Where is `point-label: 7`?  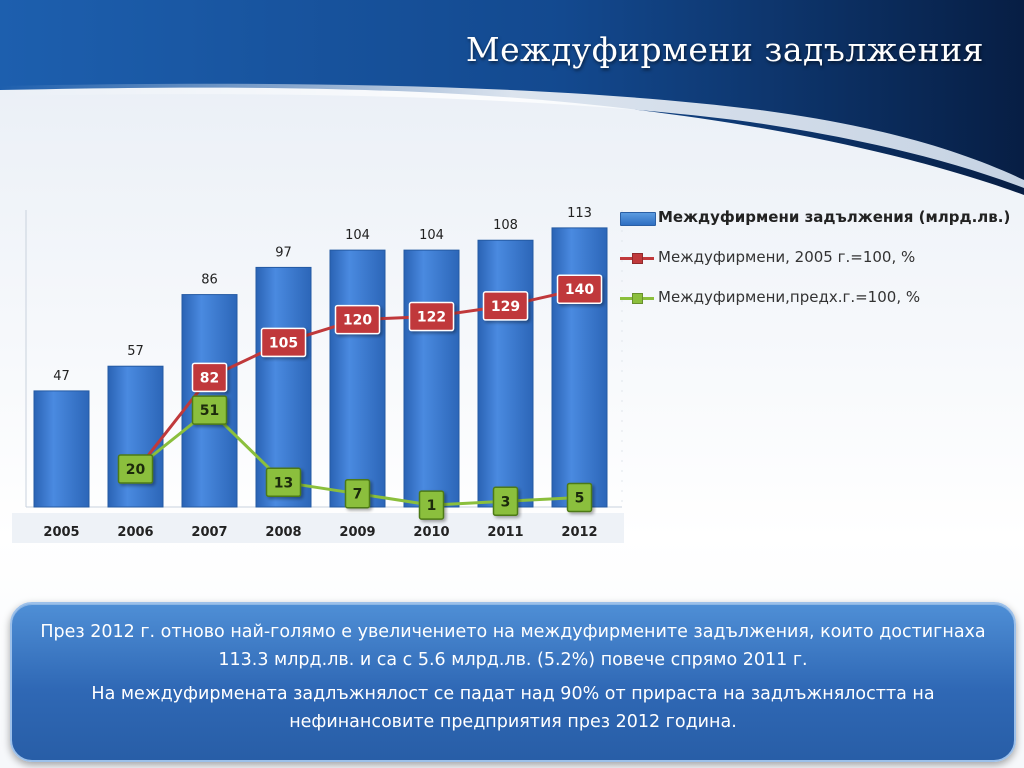 point-label: 7 is located at coordinates (358, 495).